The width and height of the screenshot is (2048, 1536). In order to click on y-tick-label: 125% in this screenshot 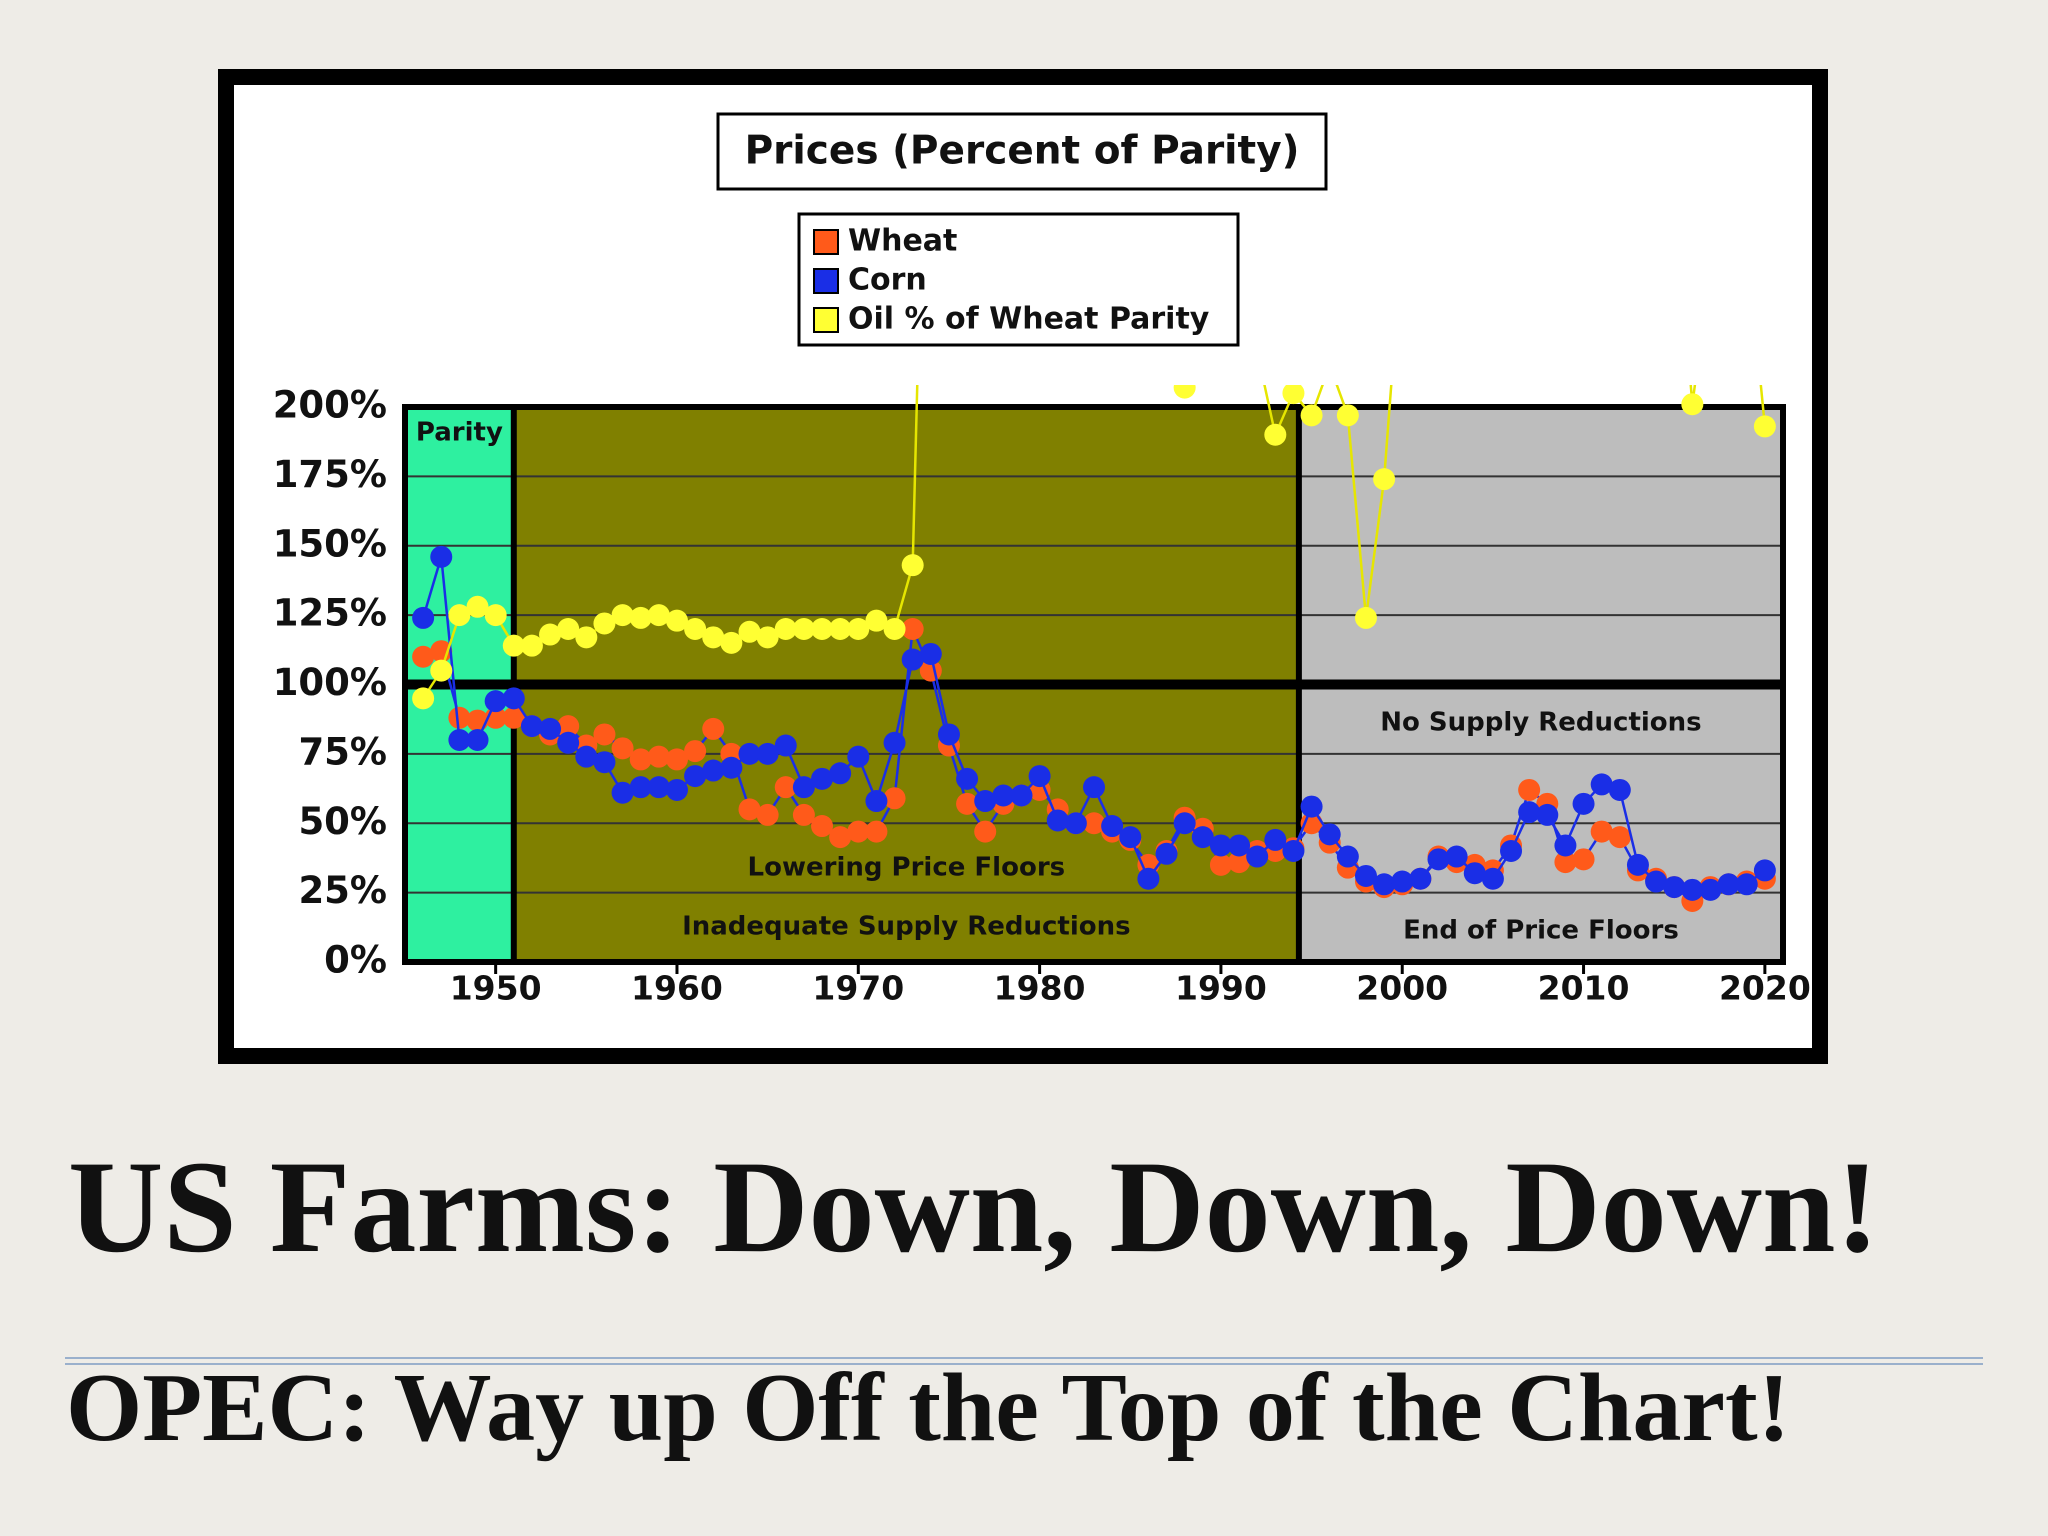, I will do `click(330, 613)`.